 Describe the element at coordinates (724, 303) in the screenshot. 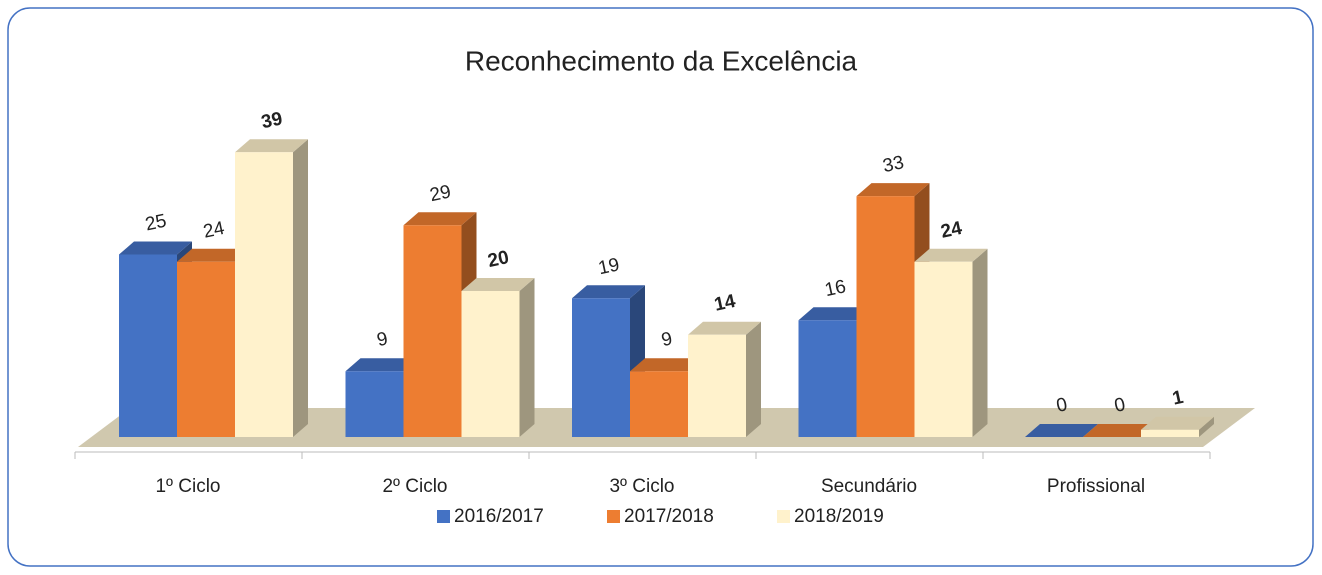

I see `data-label: 14` at that location.